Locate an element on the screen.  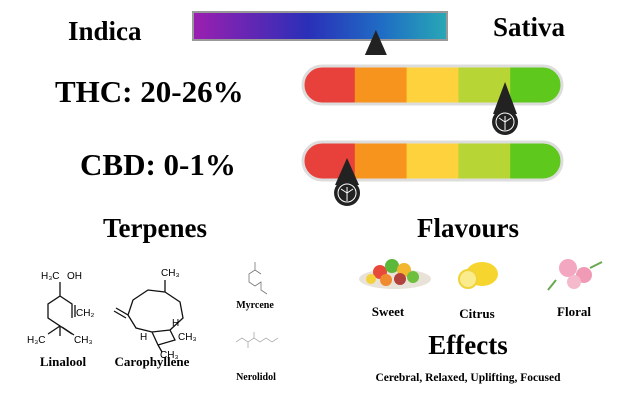
flavour-name: Floral is located at coordinates (574, 311).